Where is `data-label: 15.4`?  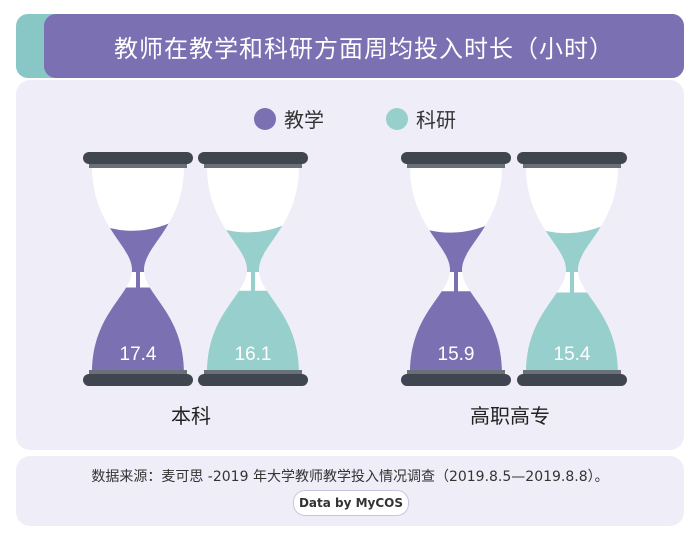
data-label: 15.4 is located at coordinates (572, 354).